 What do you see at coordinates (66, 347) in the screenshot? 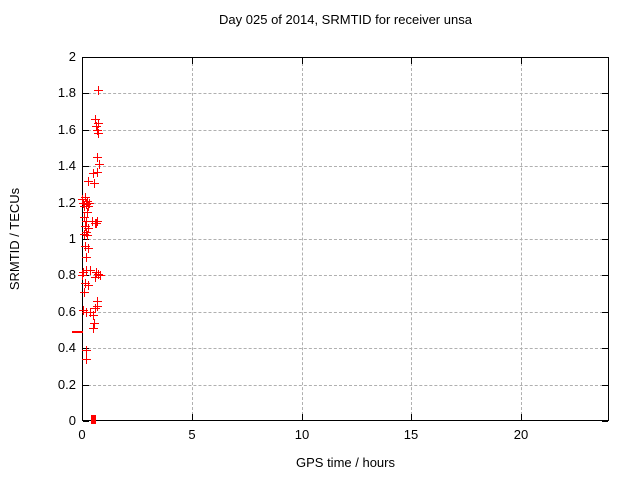
I see `y-tick-label: 0.4` at bounding box center [66, 347].